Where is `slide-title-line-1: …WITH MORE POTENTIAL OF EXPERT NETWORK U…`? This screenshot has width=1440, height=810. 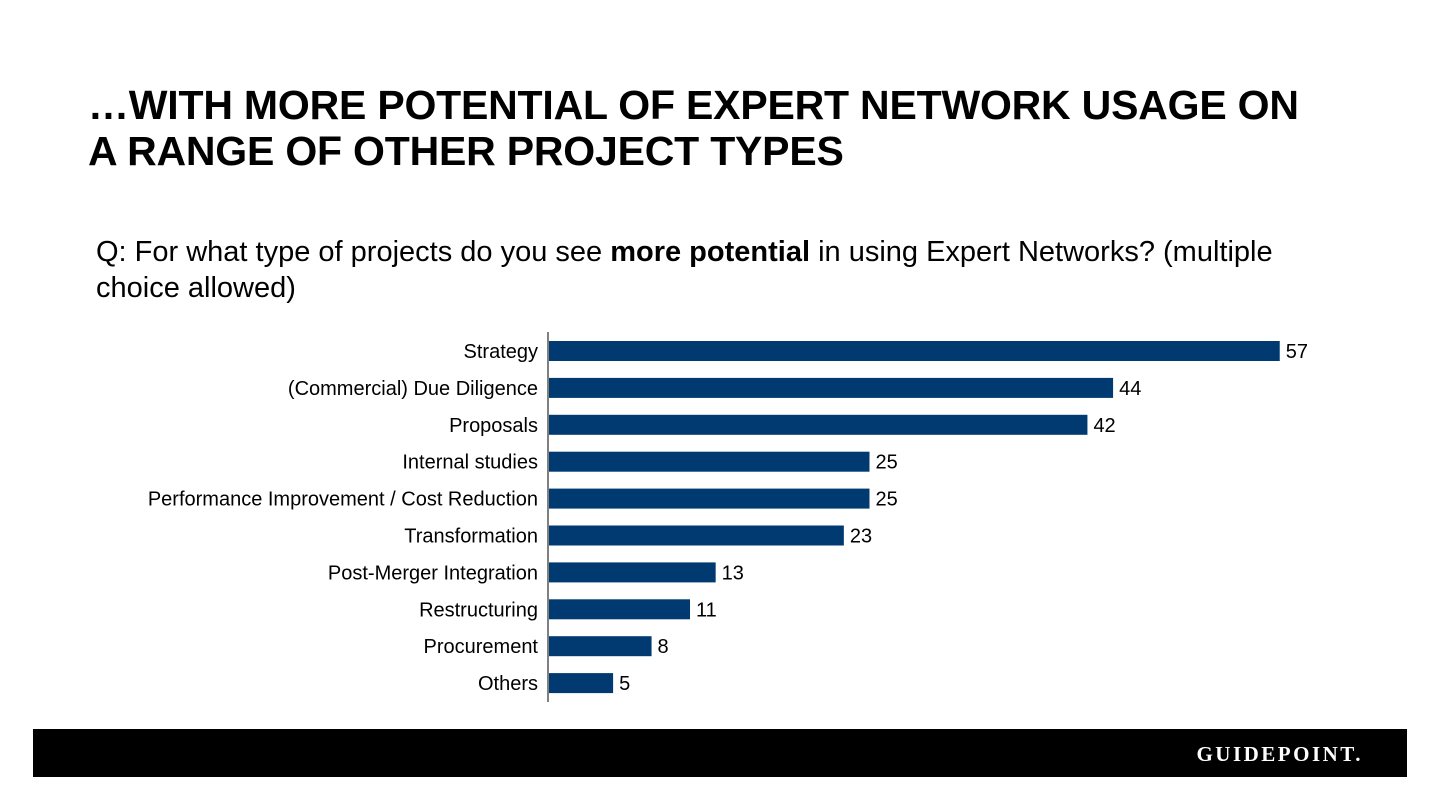
slide-title-line-1: …WITH MORE POTENTIAL OF EXPERT NETWORK U… is located at coordinates (693, 105).